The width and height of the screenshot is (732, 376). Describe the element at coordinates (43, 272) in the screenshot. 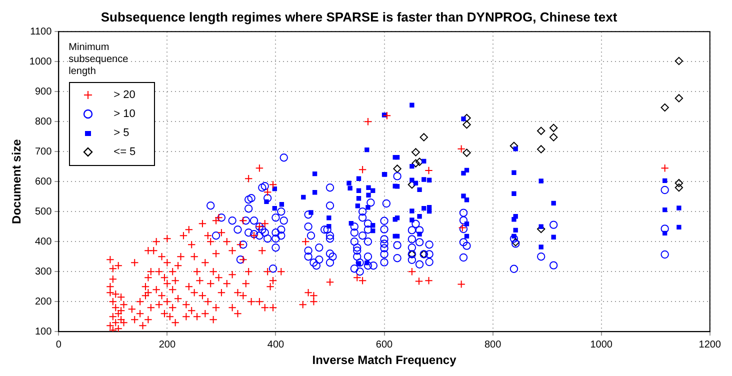

I see `y-tick-label: 300` at that location.